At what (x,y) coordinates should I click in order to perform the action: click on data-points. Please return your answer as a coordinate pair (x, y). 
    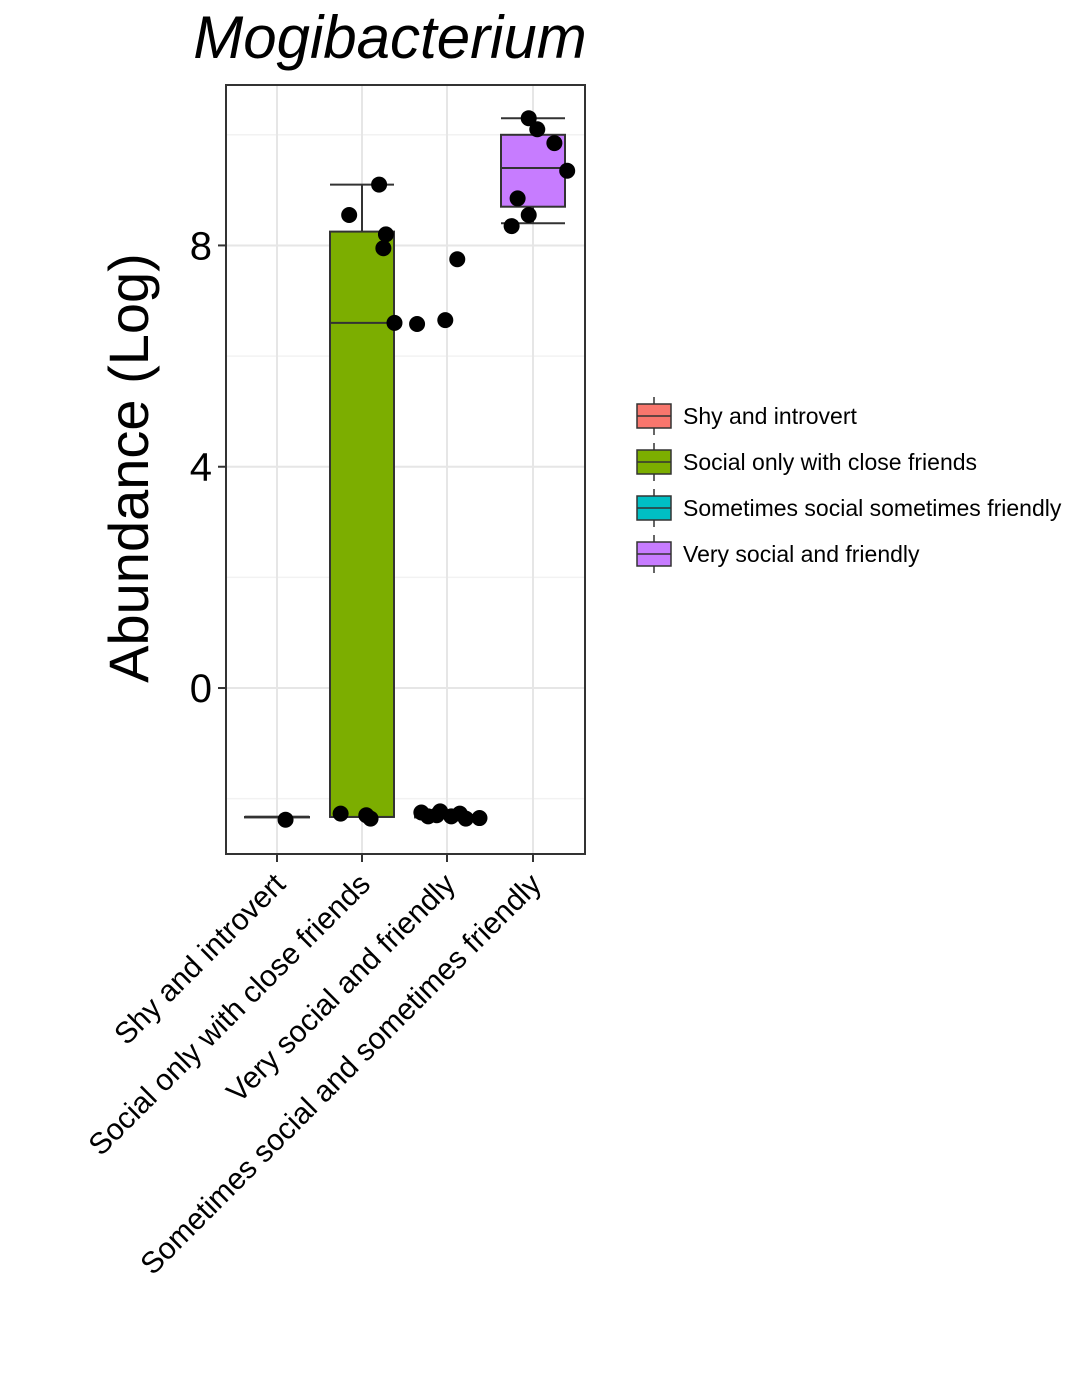
    Looking at the image, I should click on (426, 469).